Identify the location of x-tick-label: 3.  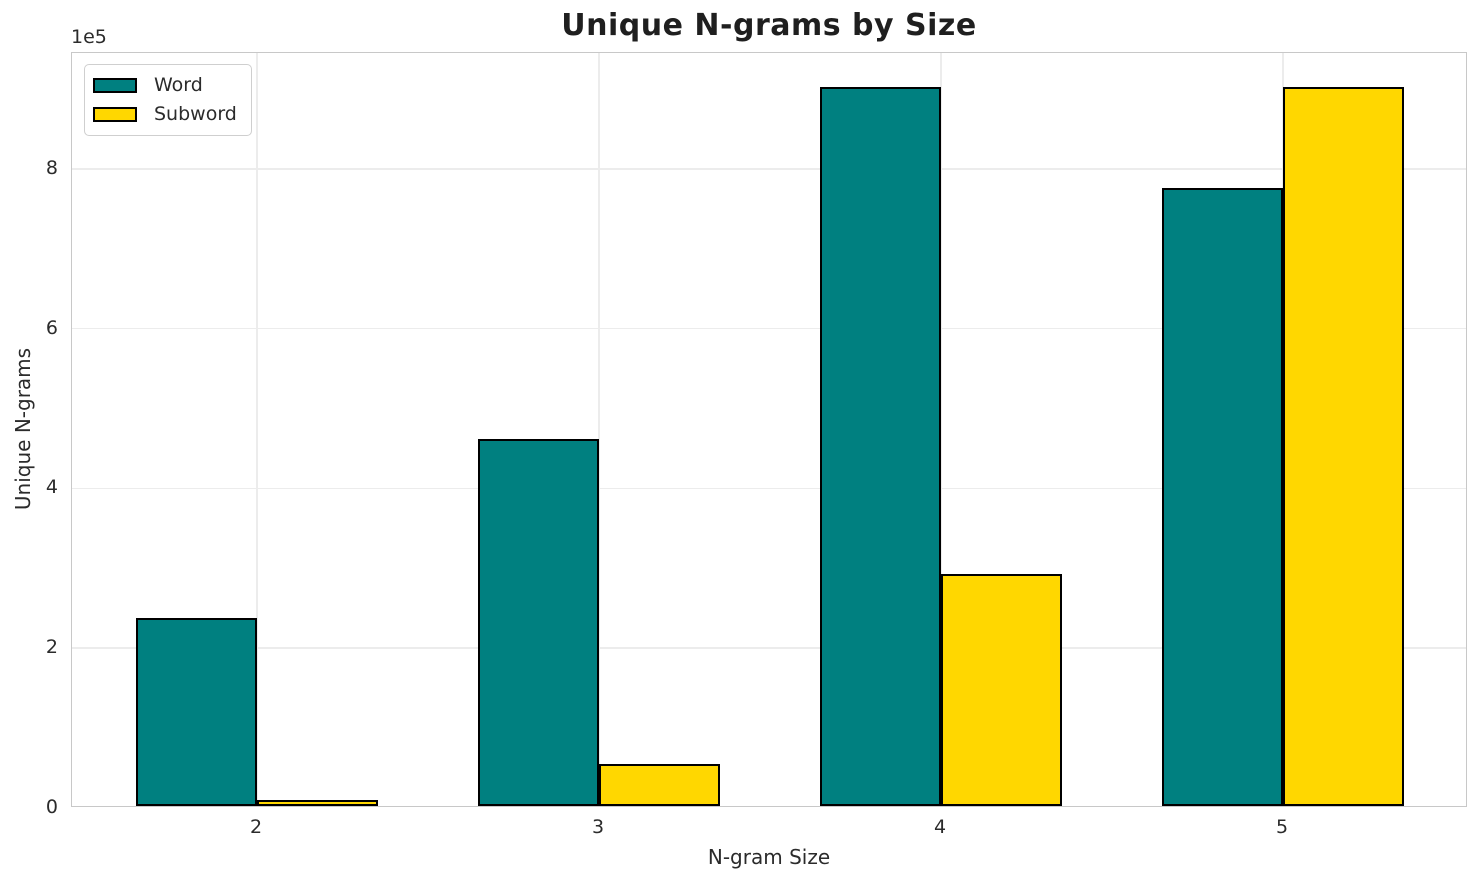
(598, 827).